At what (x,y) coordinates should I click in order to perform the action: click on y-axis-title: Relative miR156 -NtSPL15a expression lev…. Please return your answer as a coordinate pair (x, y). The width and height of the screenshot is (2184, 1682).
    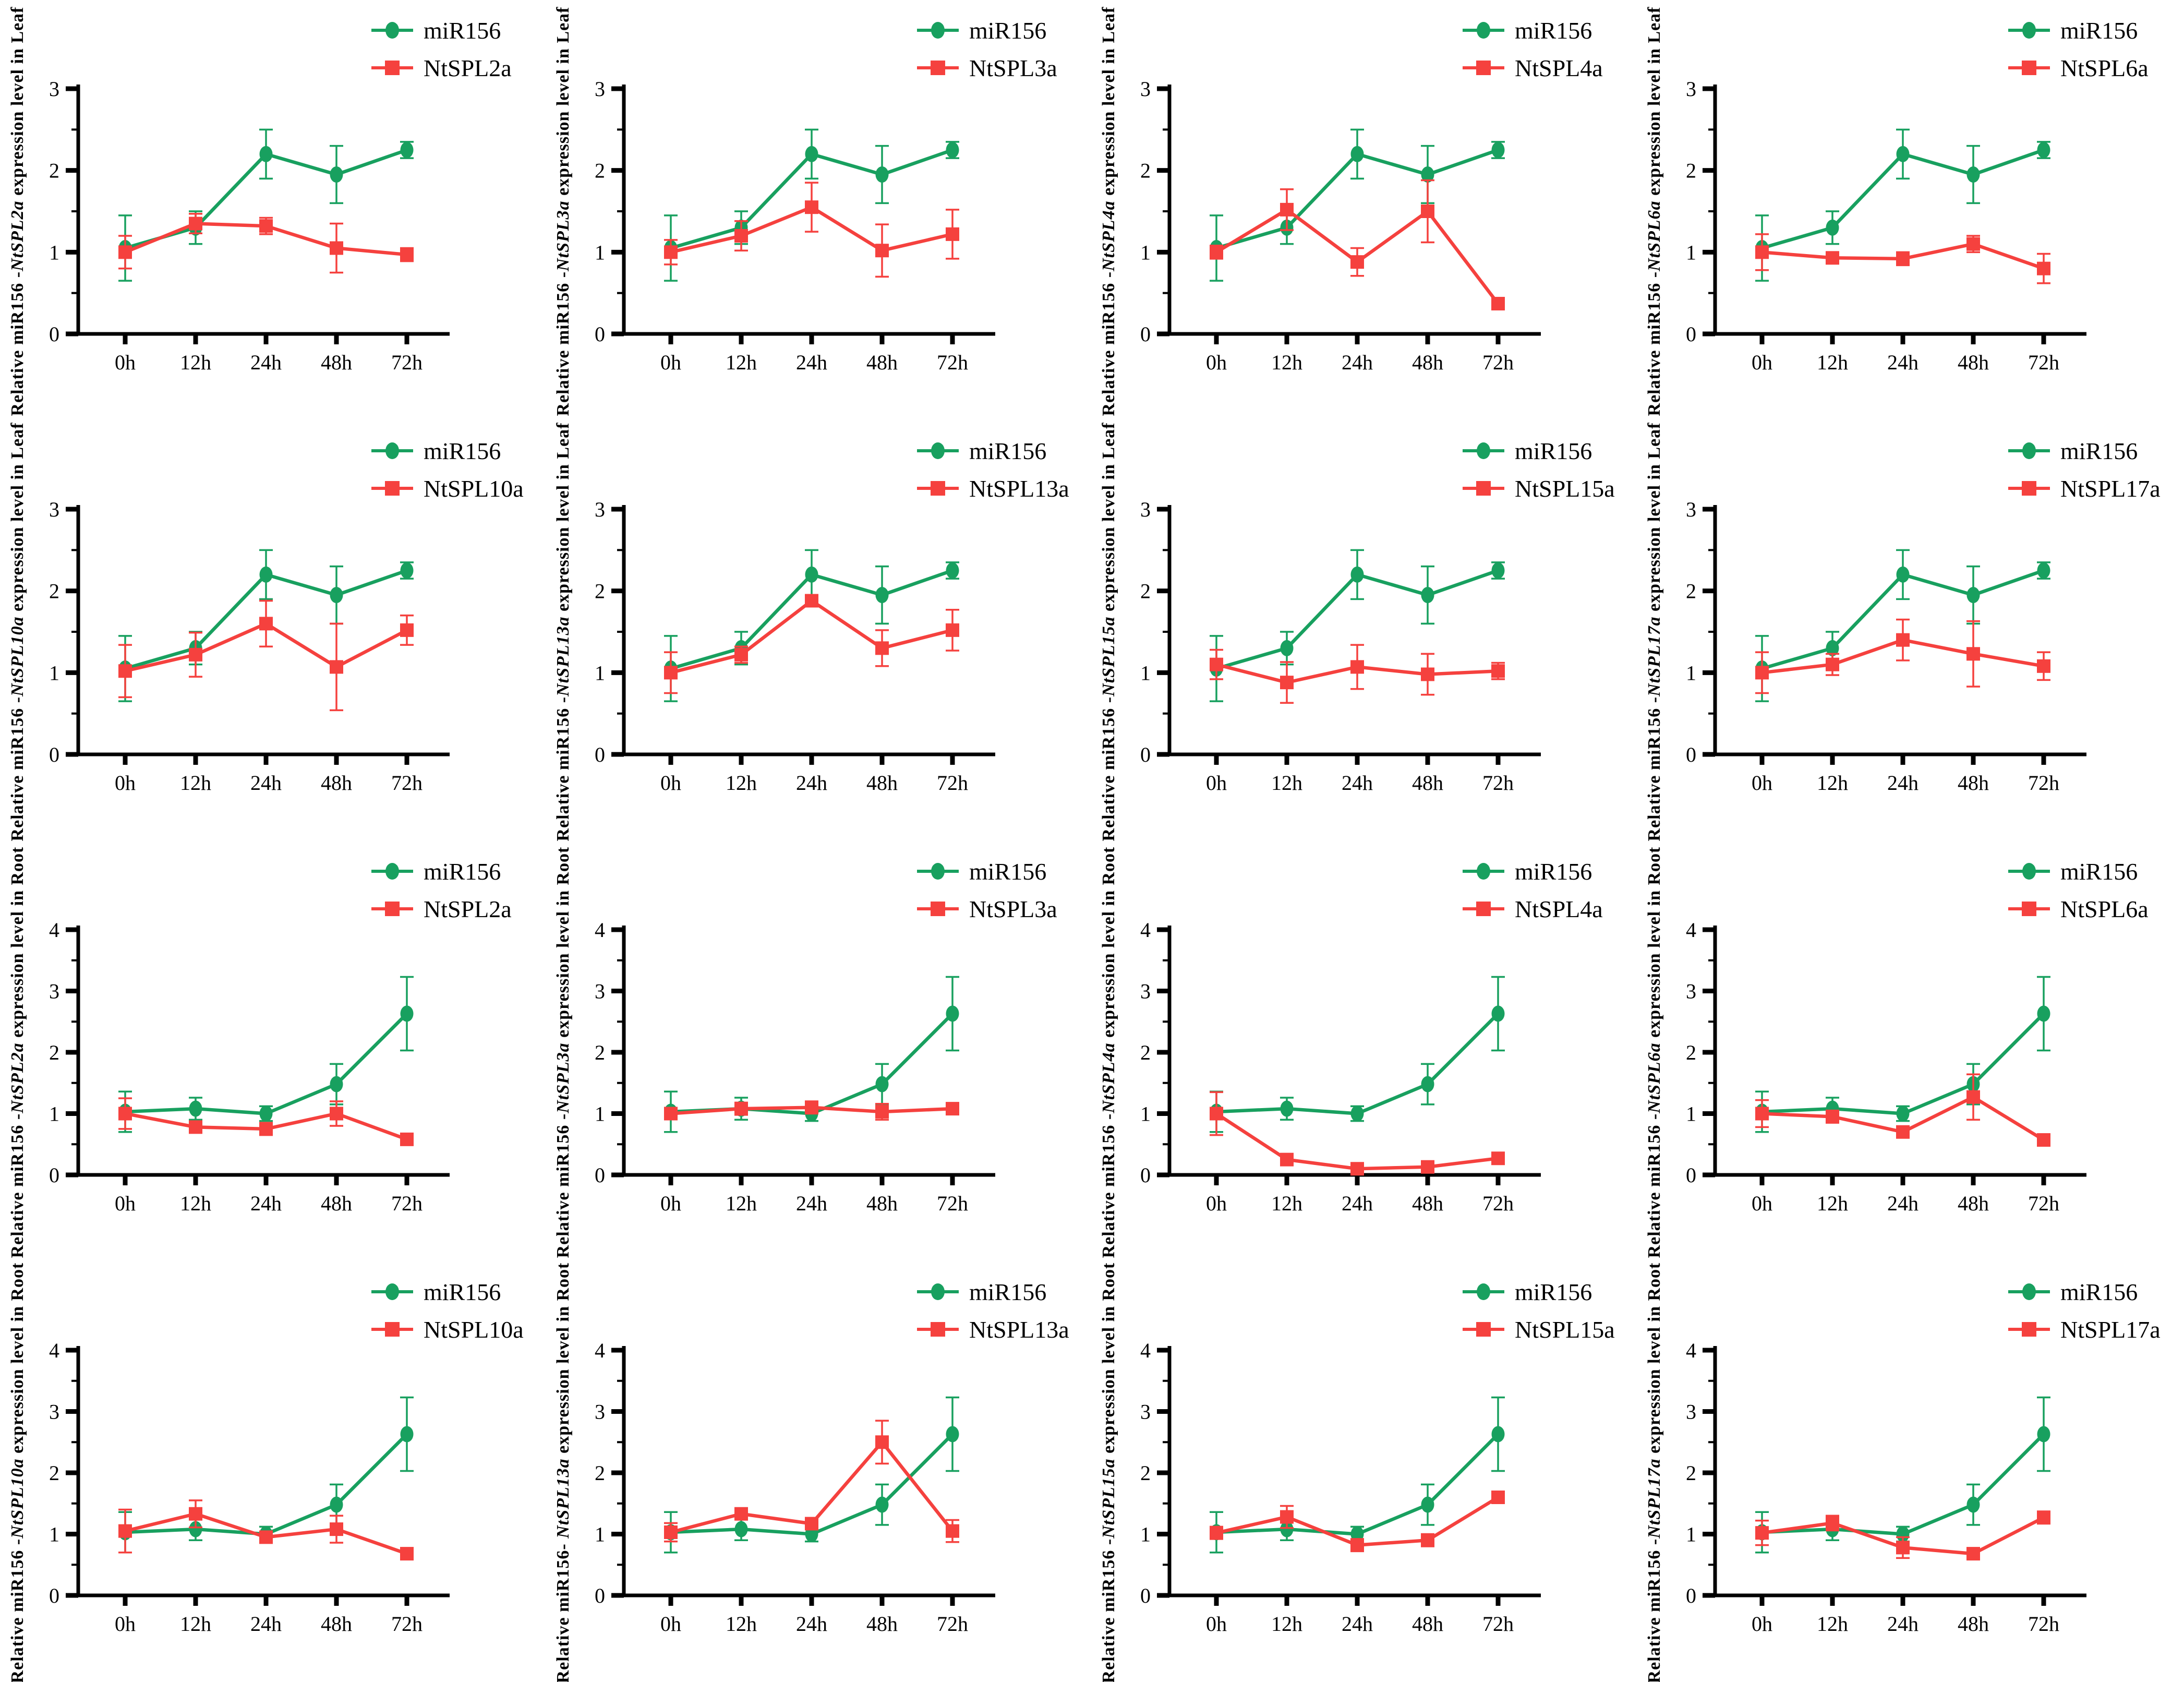
    Looking at the image, I should click on (1108, 1472).